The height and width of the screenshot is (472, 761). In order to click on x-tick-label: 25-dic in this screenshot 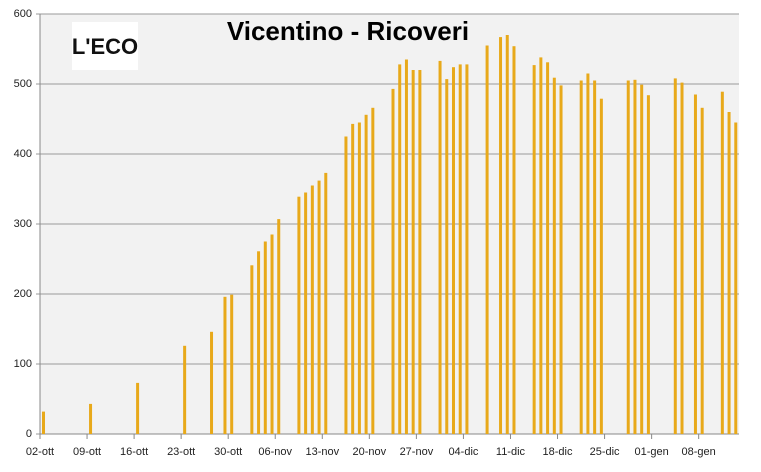, I will do `click(605, 452)`.